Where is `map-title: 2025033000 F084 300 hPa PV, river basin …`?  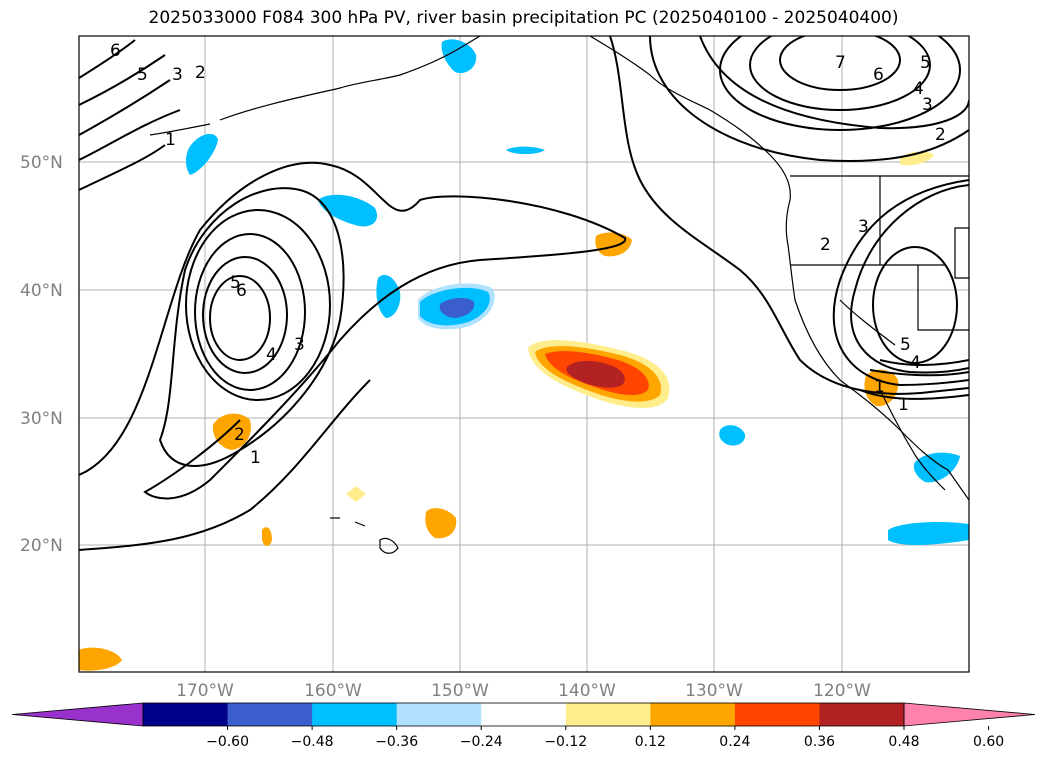 map-title: 2025033000 F084 300 hPa PV, river basin … is located at coordinates (523, 18).